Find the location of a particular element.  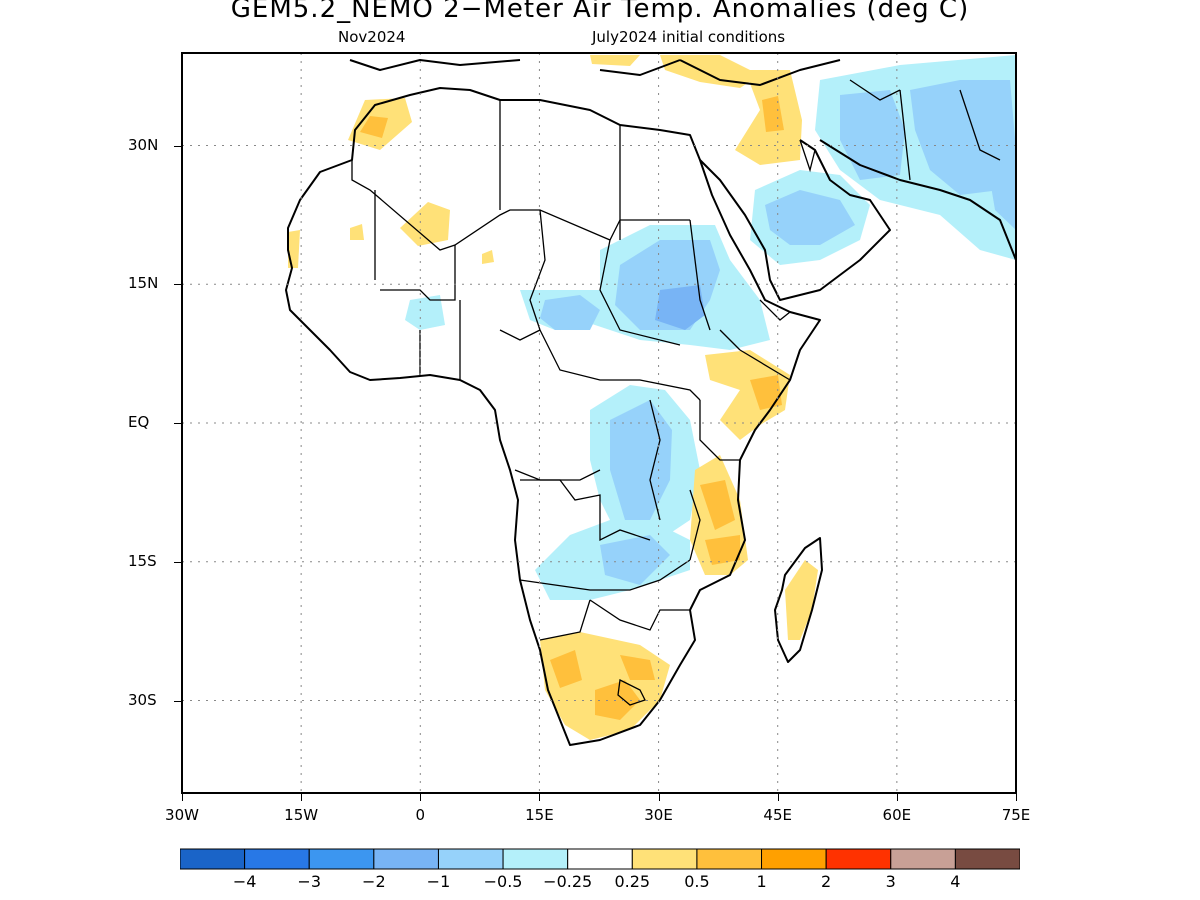

colorbar-label: 1 is located at coordinates (761, 881).